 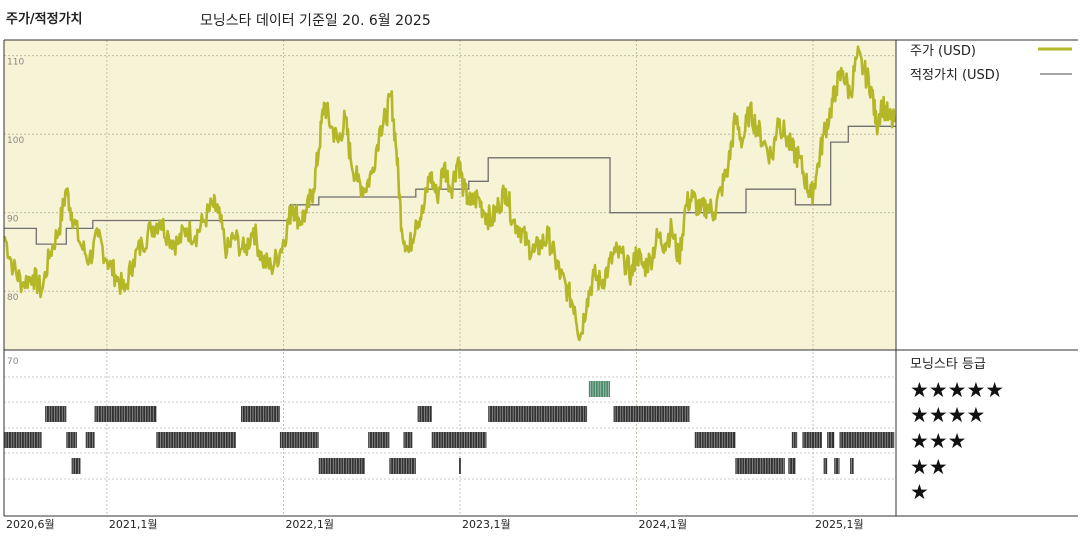 I want to click on rating-bar-5-star, so click(x=599, y=389).